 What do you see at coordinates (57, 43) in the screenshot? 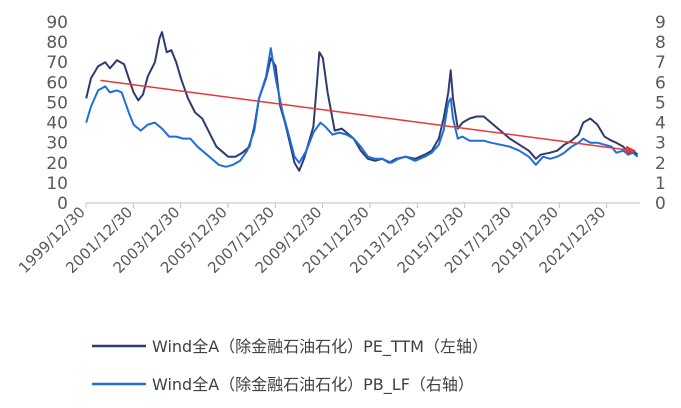
I see `left-tick-label: 80` at bounding box center [57, 43].